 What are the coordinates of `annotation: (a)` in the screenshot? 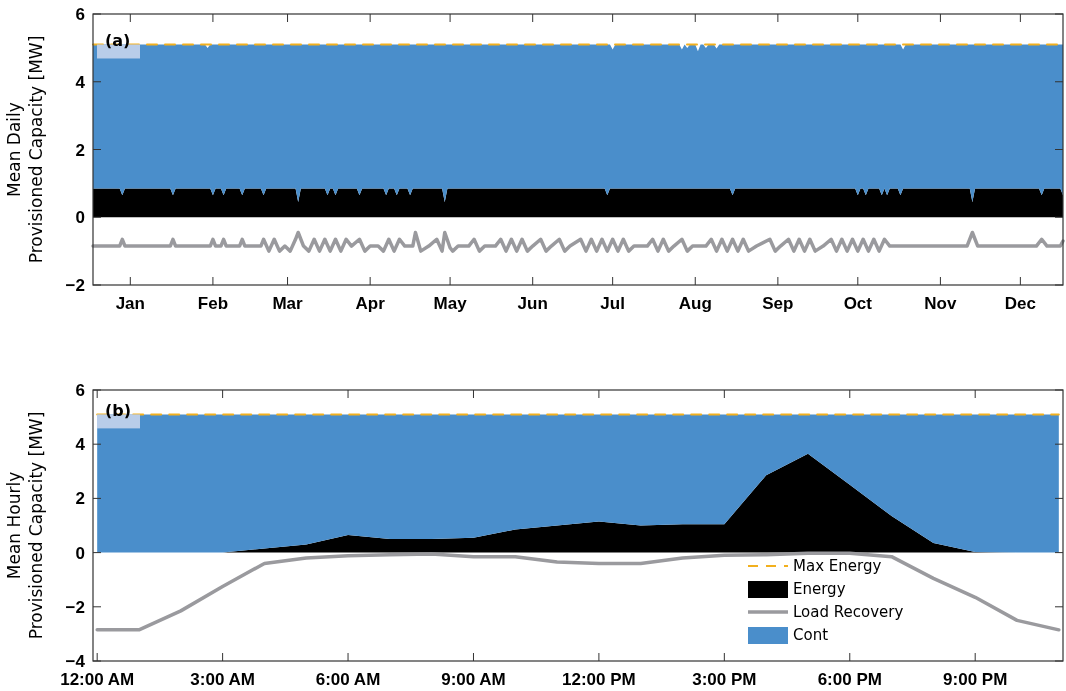 It's located at (118, 41).